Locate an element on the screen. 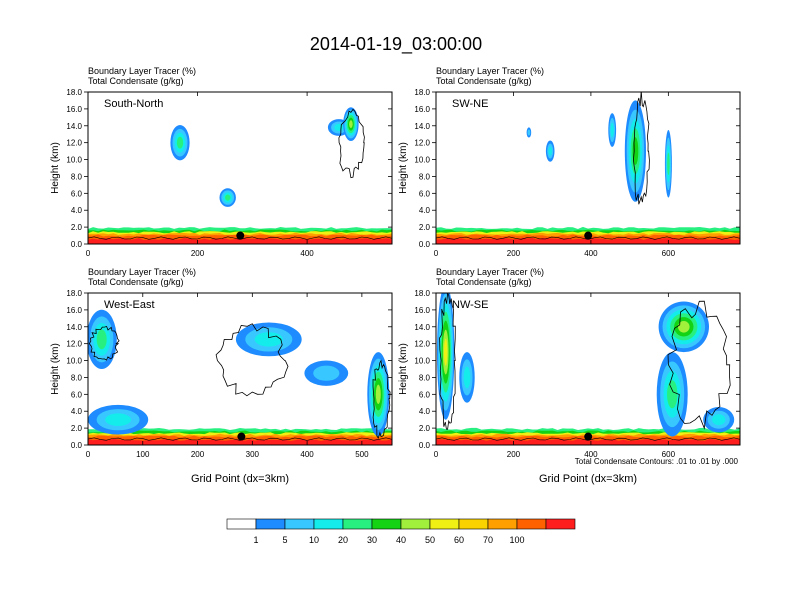 The image size is (792, 612). colorbar-label: 50 is located at coordinates (430, 540).